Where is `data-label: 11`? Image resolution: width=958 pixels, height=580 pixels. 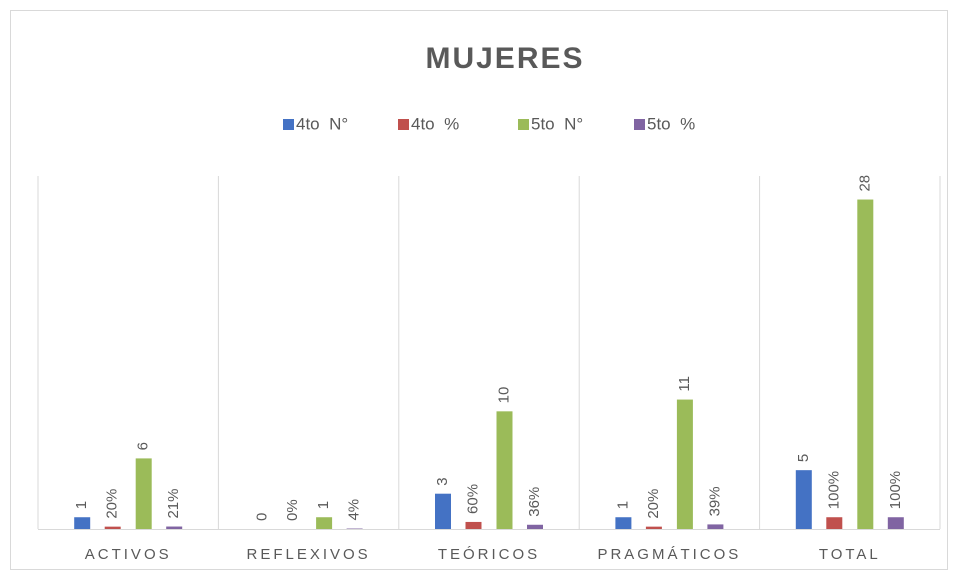
data-label: 11 is located at coordinates (684, 384).